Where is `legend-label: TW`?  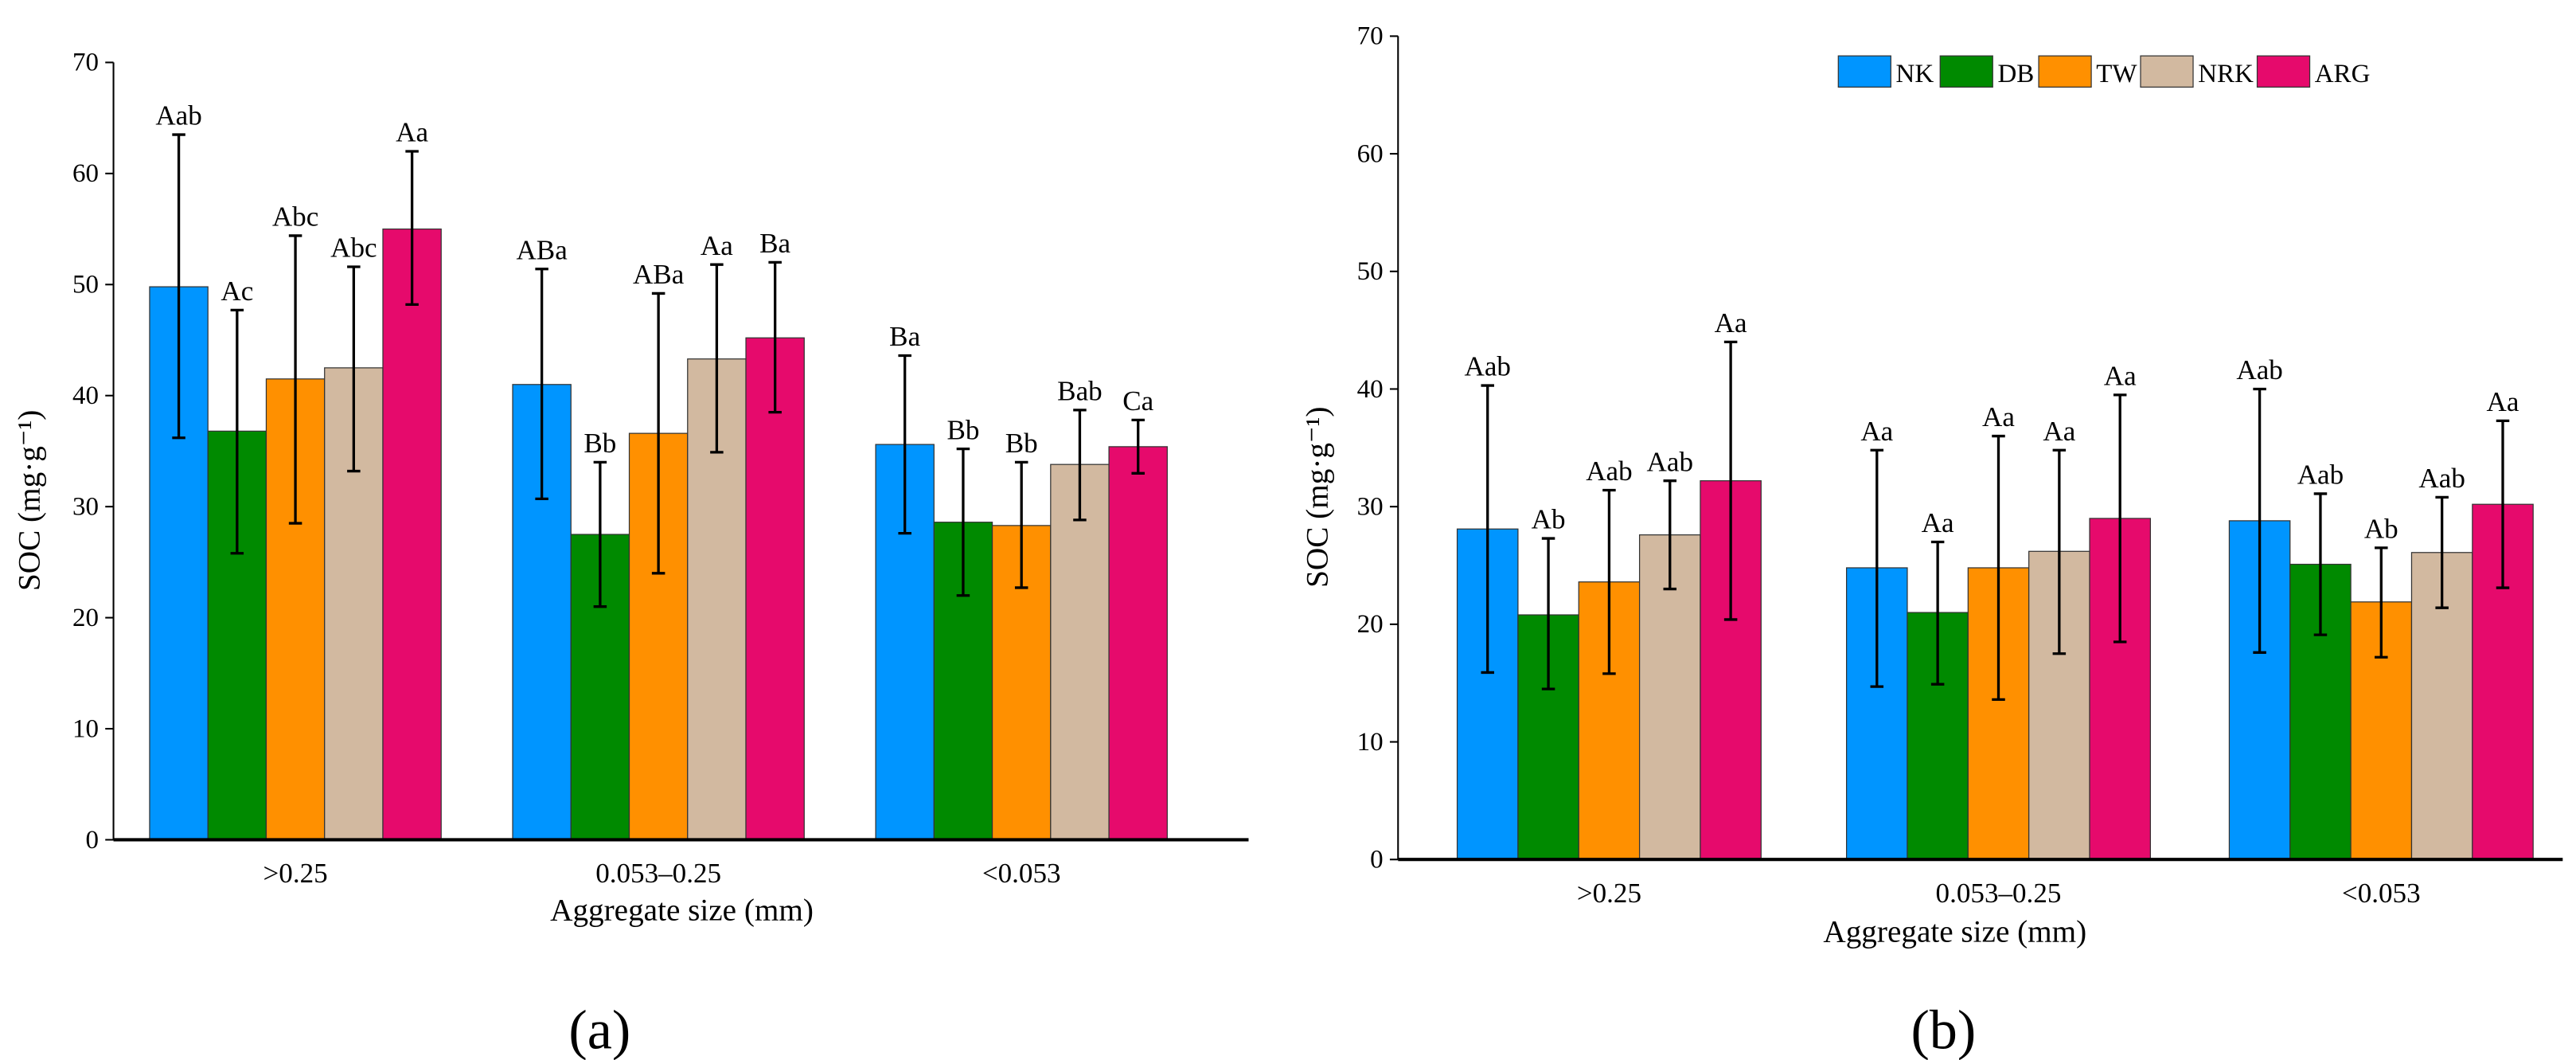 legend-label: TW is located at coordinates (2116, 74).